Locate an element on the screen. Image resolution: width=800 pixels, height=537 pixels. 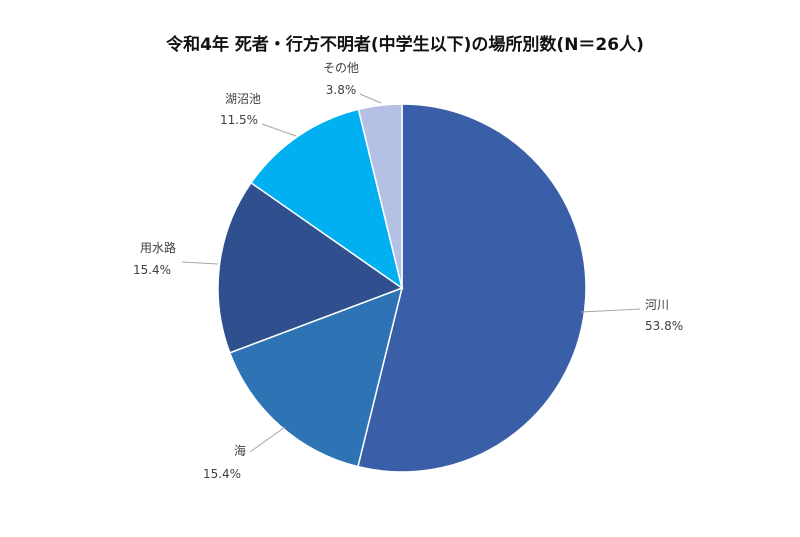
slice-name-label-3: 用水路 is located at coordinates (158, 247).